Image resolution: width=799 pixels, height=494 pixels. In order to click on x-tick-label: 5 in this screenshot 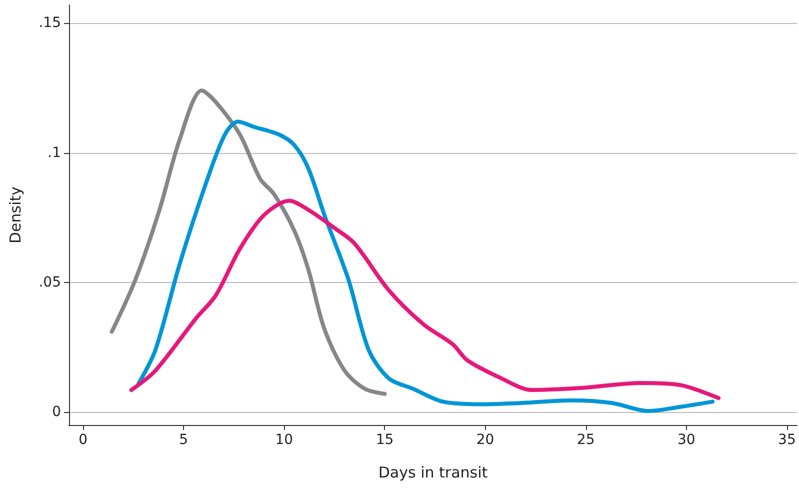, I will do `click(183, 440)`.